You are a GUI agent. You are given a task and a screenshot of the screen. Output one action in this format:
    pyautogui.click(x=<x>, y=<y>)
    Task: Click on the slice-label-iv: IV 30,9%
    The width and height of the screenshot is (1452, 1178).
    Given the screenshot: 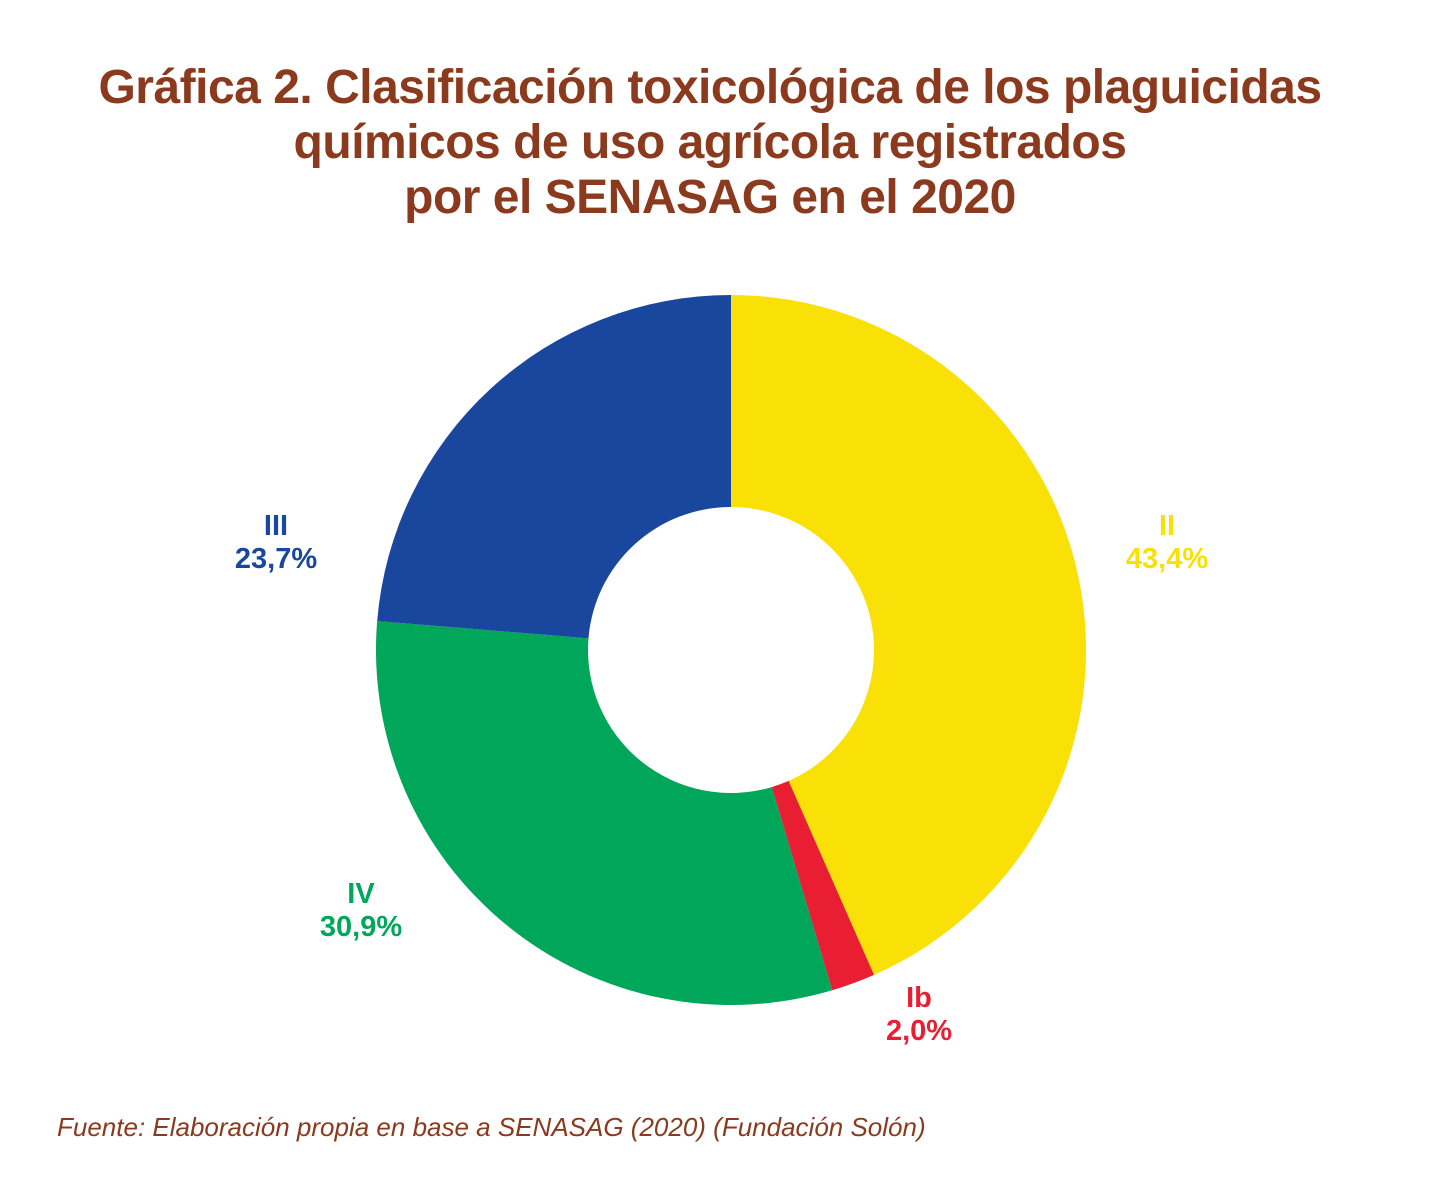 What is the action you would take?
    pyautogui.click(x=361, y=911)
    